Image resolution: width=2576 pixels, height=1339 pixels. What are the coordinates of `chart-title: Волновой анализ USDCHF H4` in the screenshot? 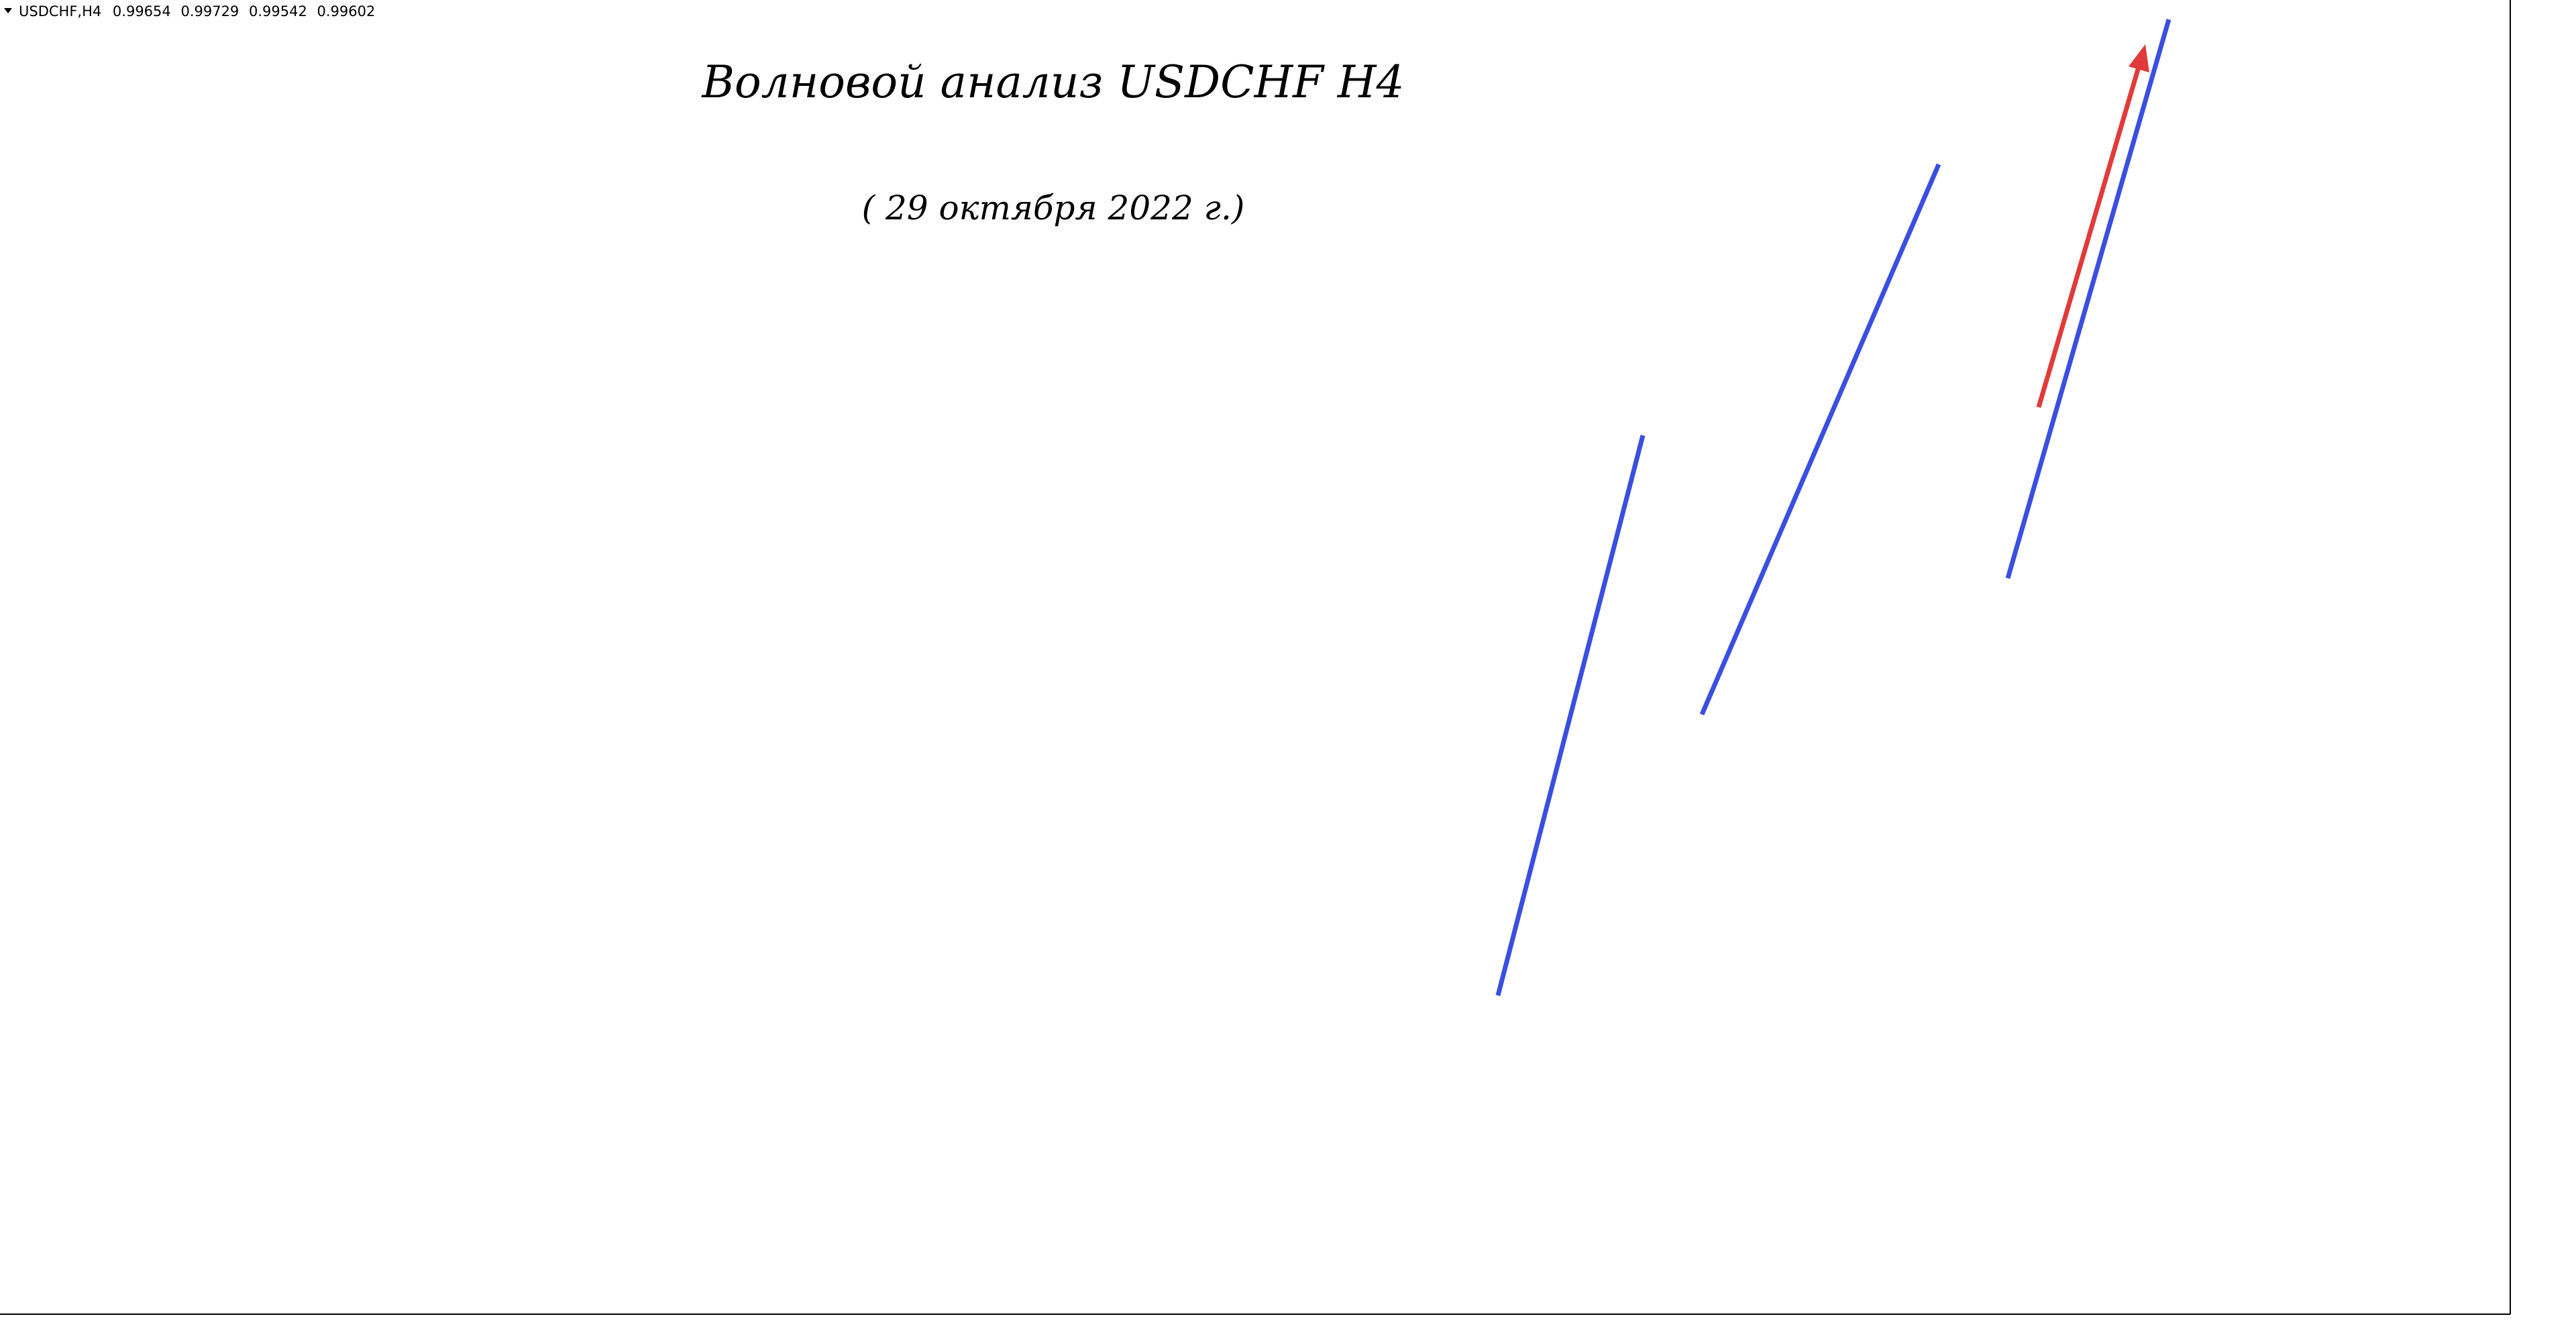 It's located at (1053, 82).